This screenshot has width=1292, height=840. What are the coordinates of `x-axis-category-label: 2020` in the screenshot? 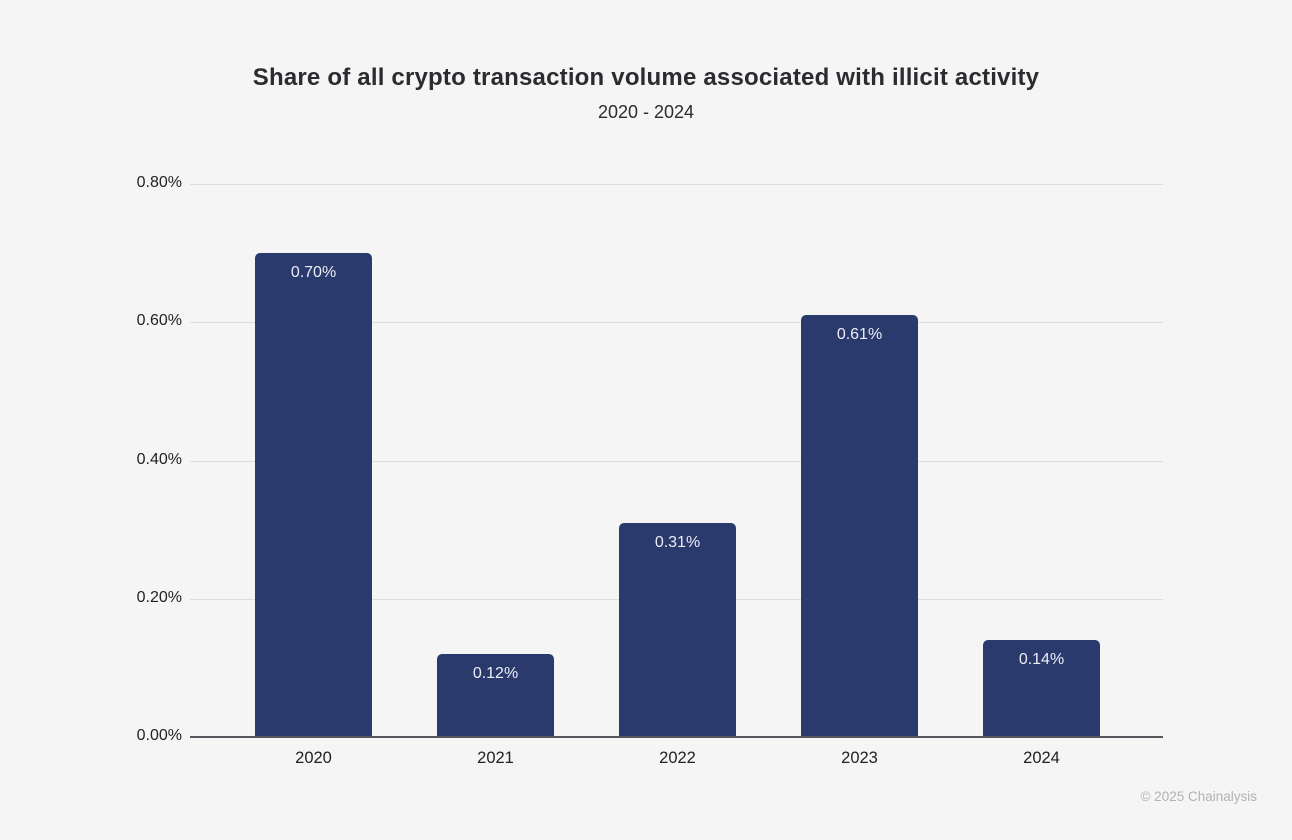 It's located at (313, 758).